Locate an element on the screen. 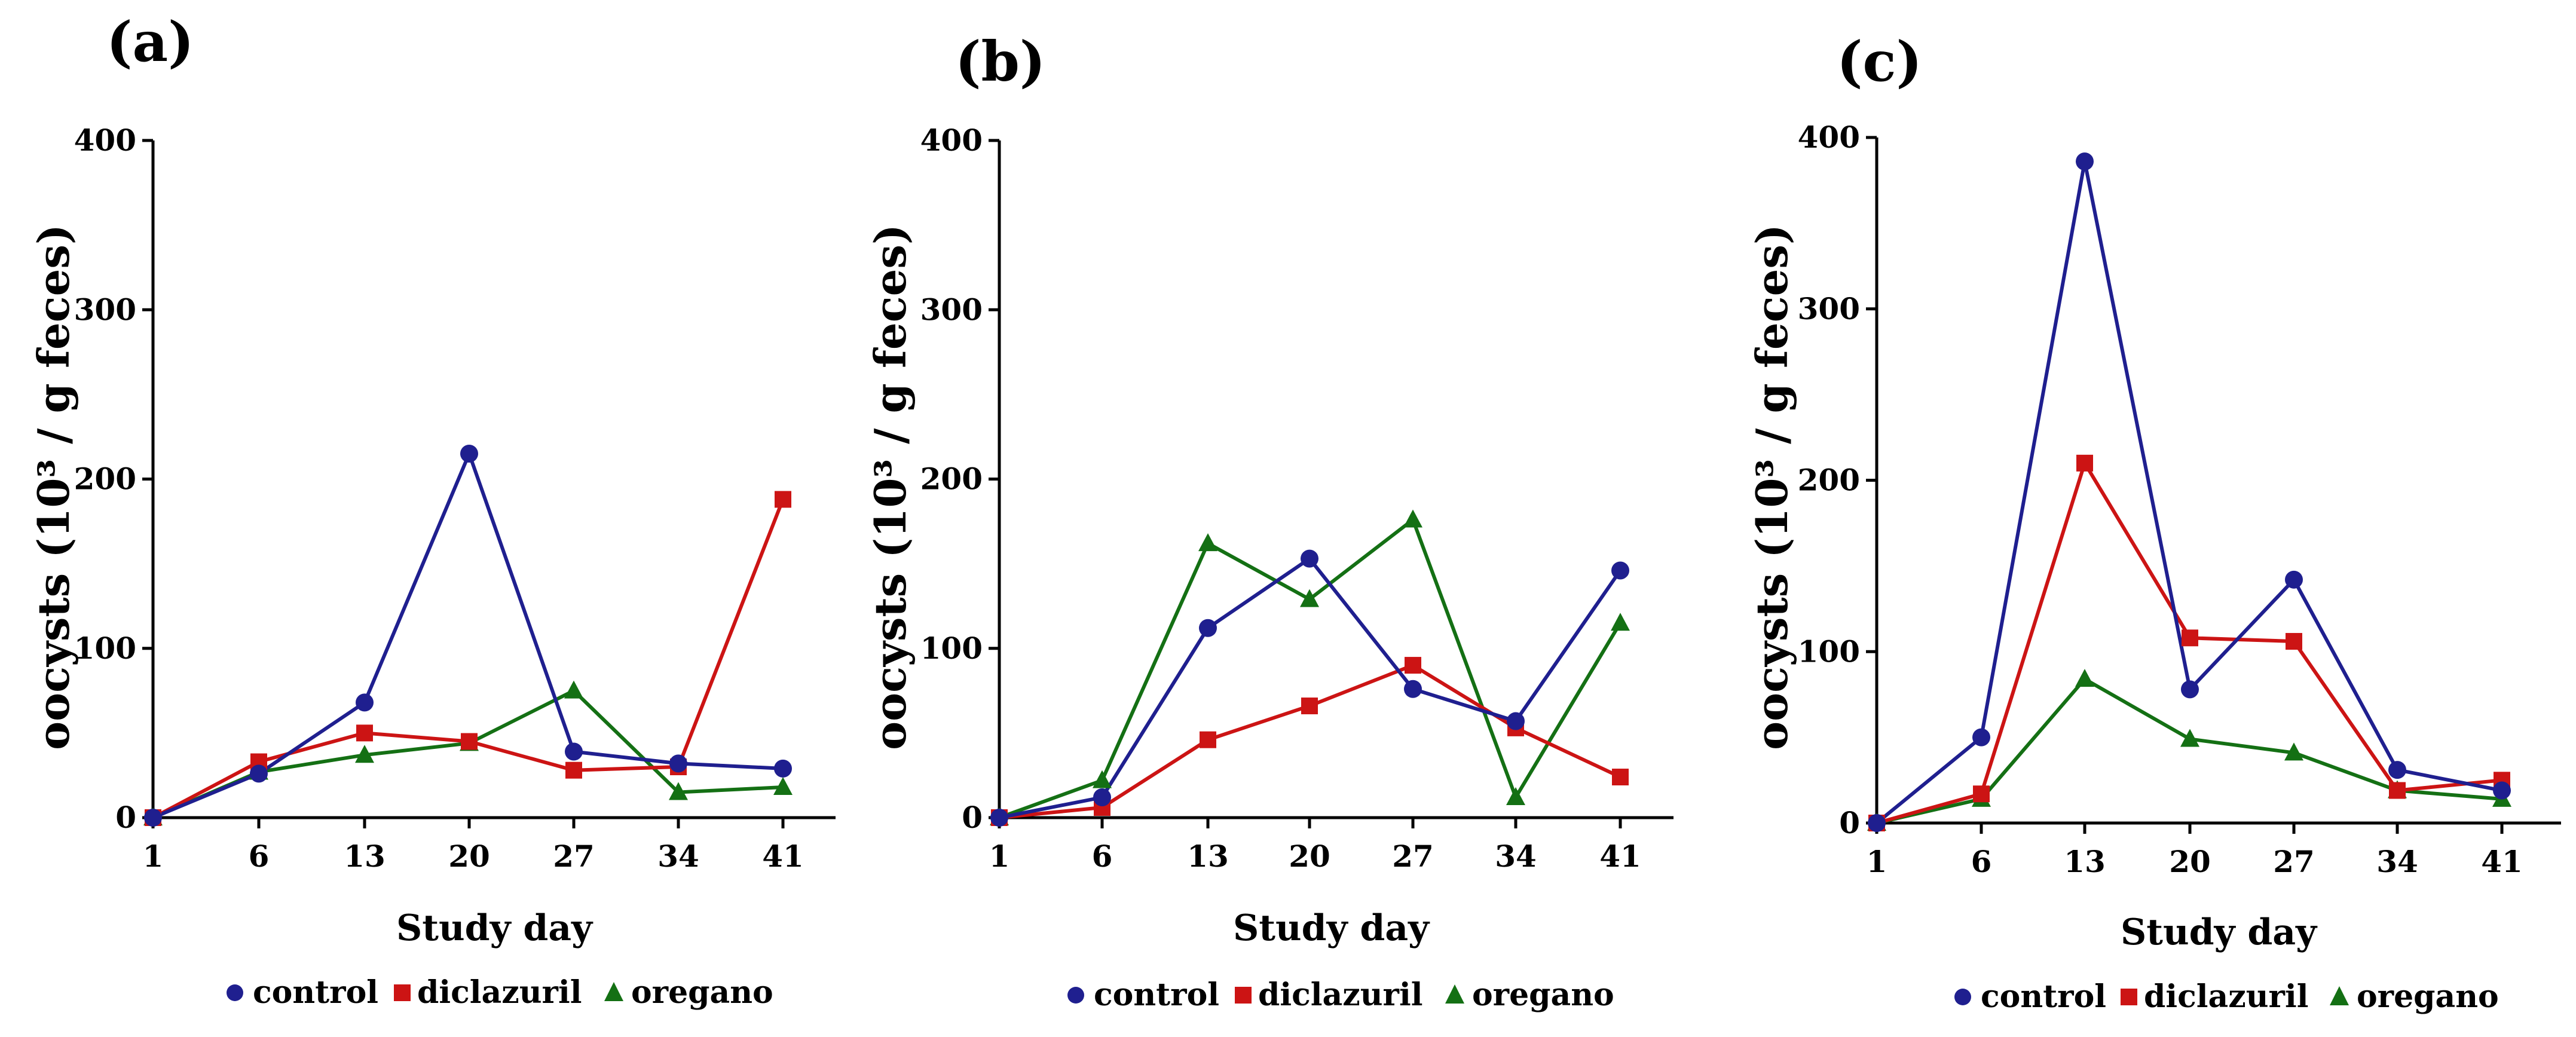  series-line-control is located at coordinates (468, 636).